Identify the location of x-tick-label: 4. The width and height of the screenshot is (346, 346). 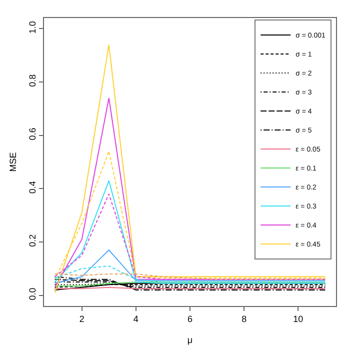
(135, 319).